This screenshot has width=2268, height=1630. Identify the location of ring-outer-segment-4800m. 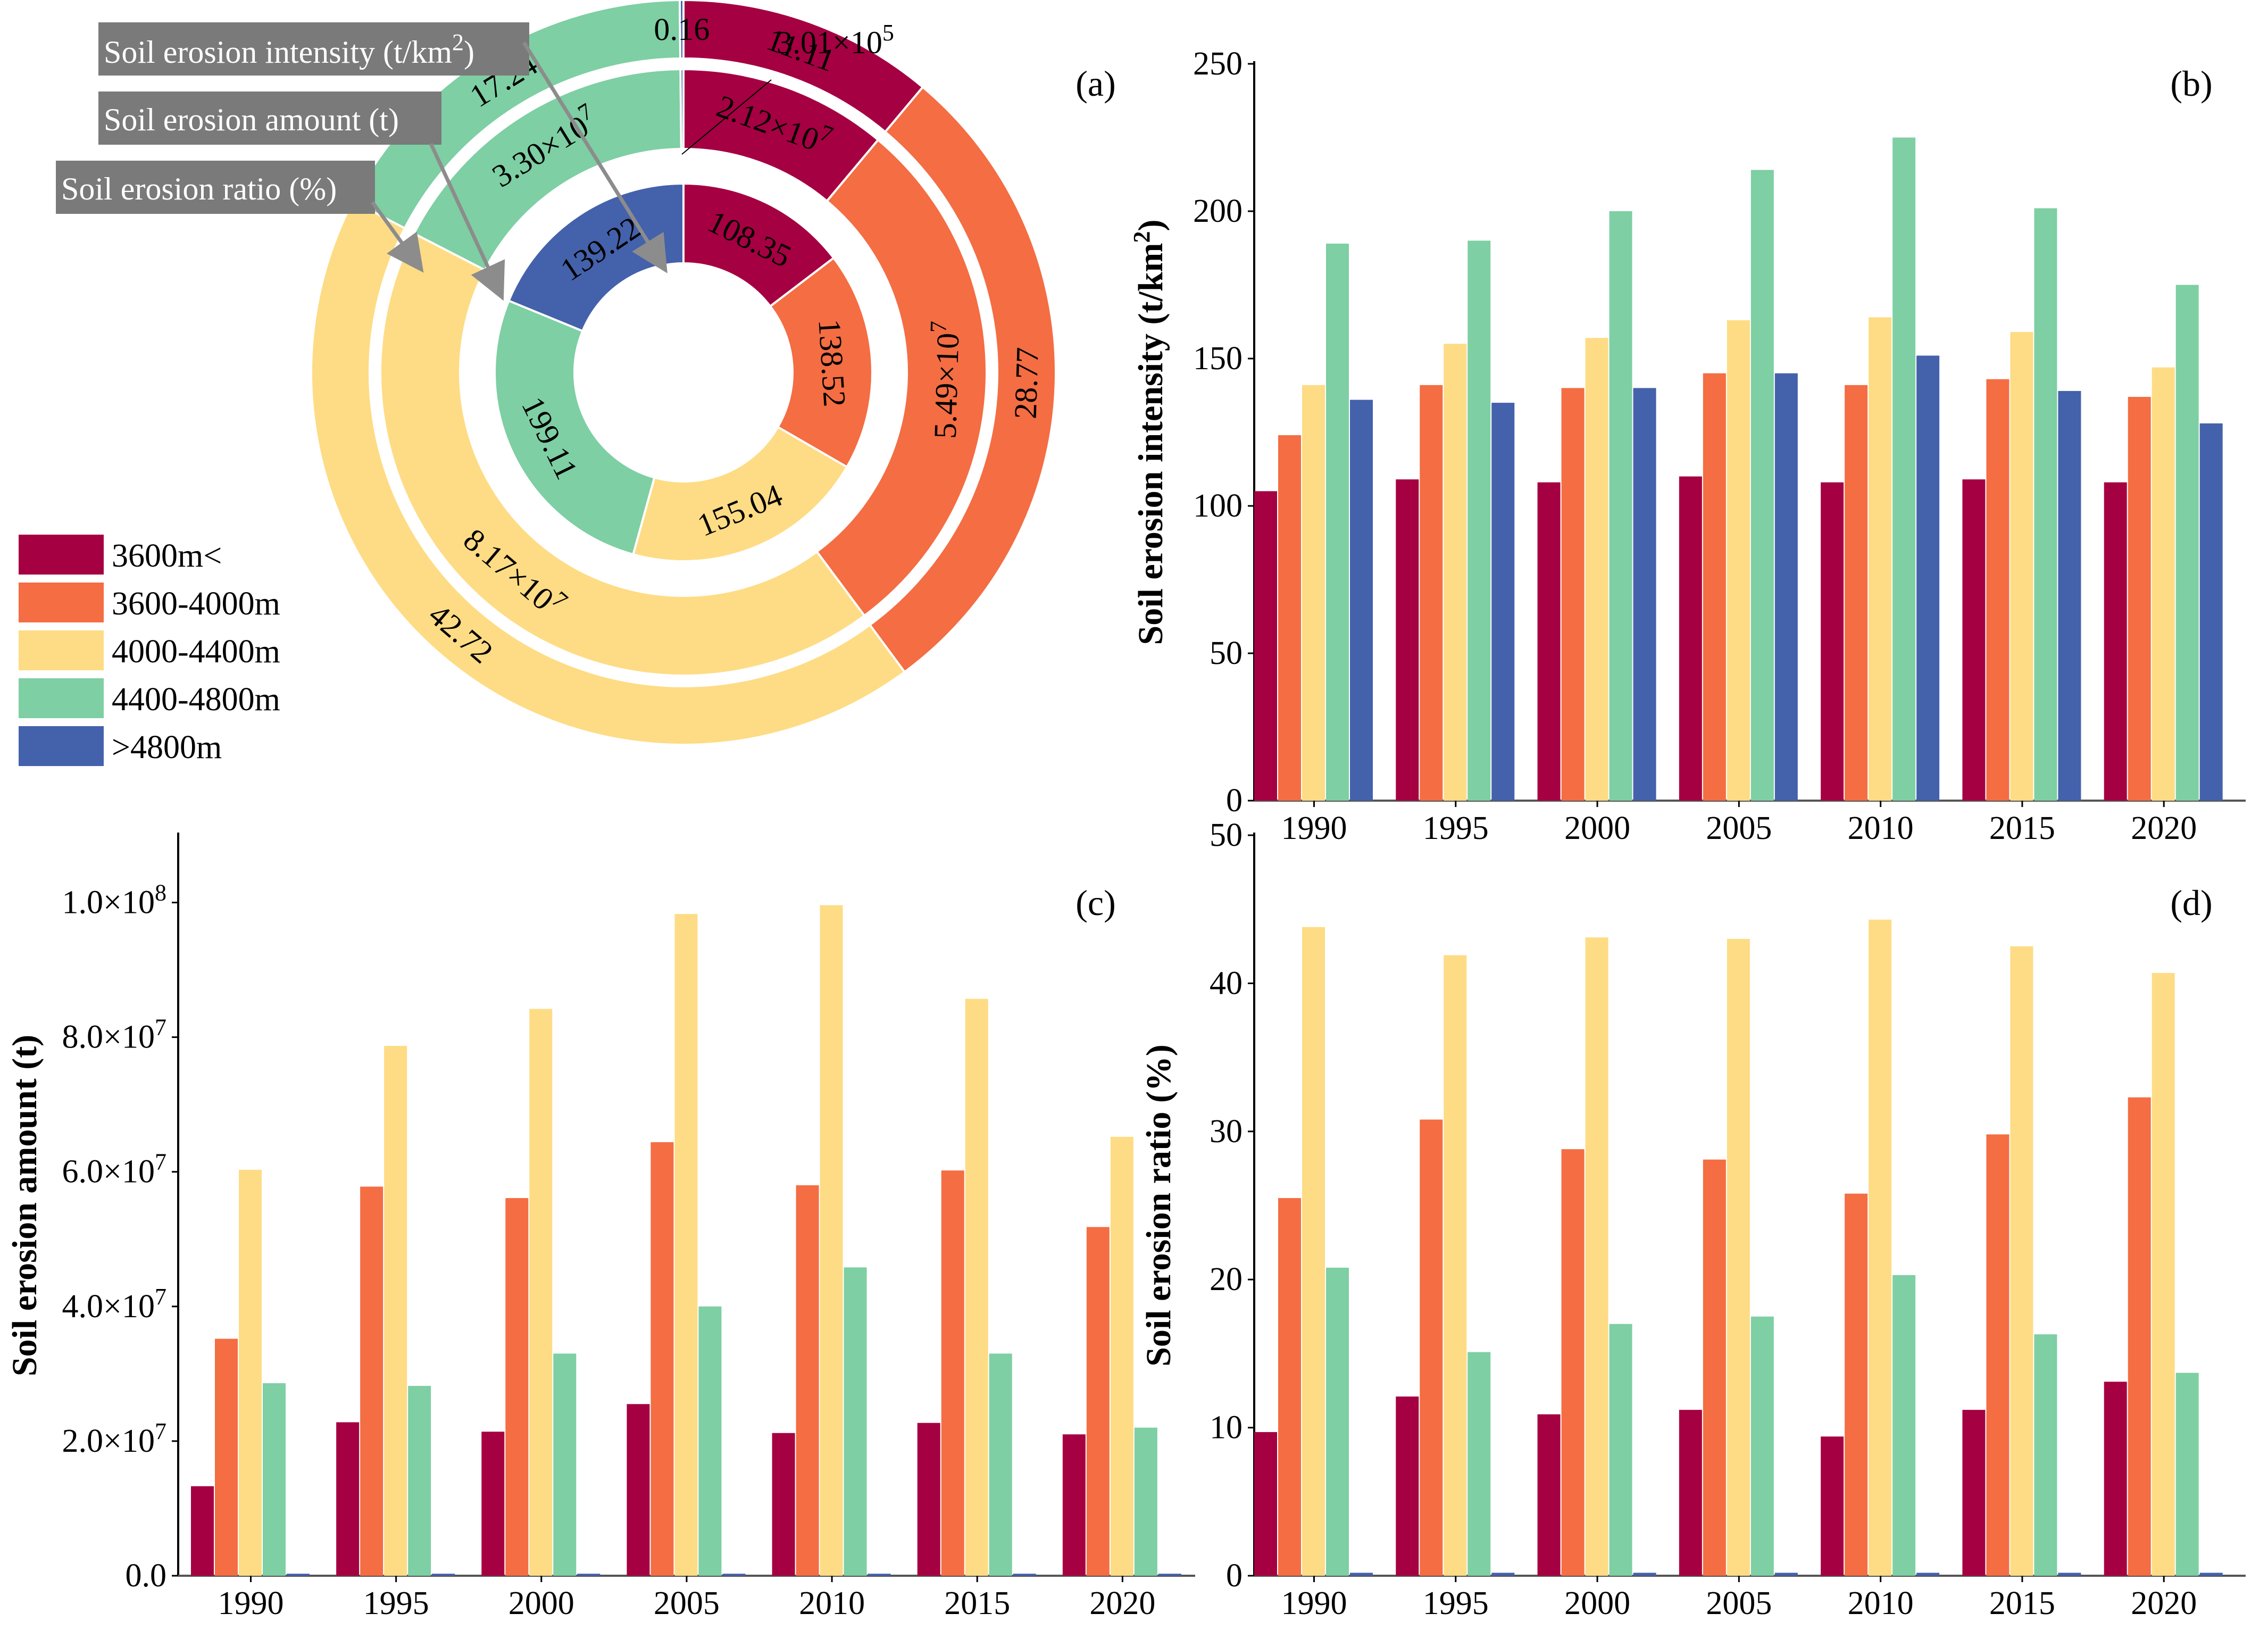
(682, 30).